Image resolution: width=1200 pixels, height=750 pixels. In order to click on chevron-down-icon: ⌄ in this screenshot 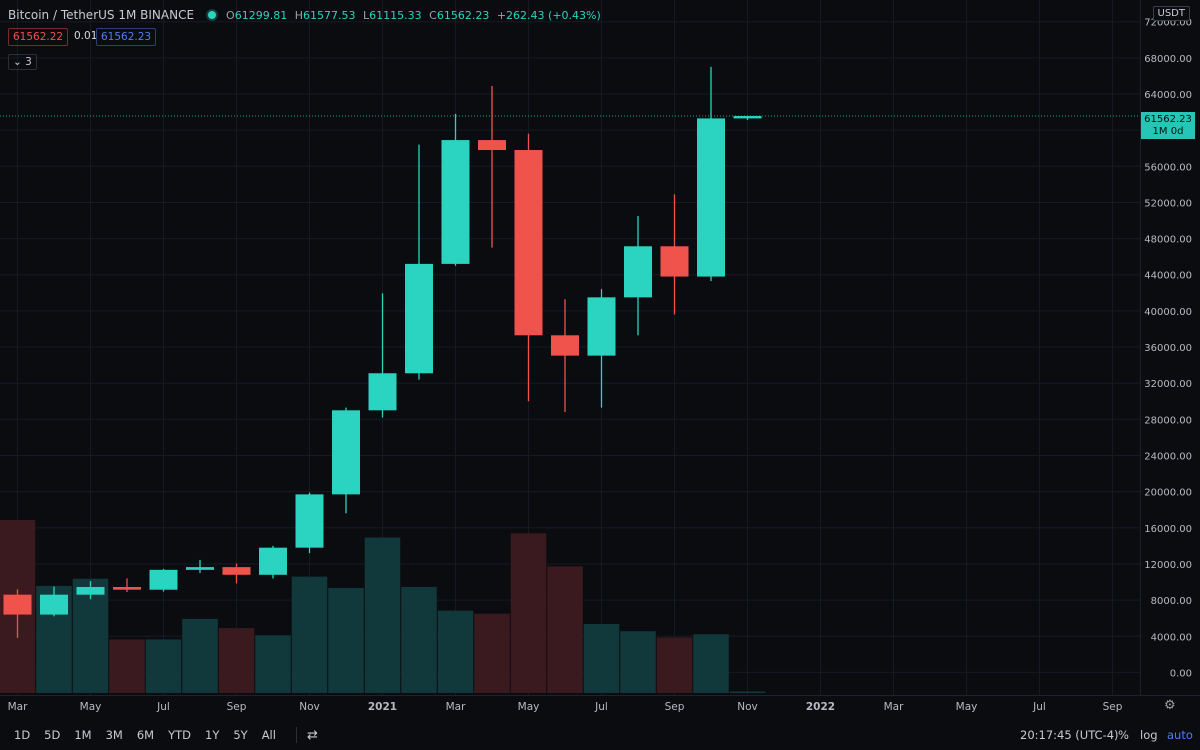, I will do `click(17, 62)`.